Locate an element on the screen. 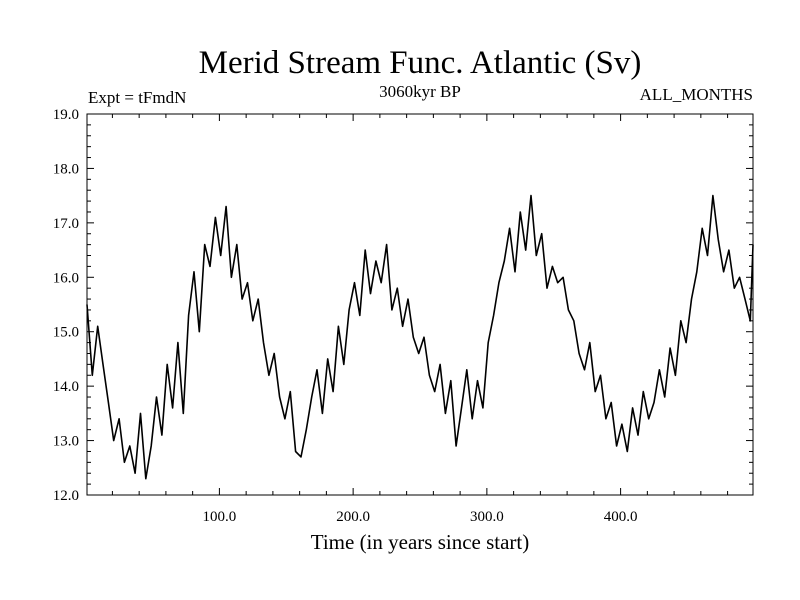 This screenshot has height=600, width=800. x-tick-label: 100.0 is located at coordinates (220, 517).